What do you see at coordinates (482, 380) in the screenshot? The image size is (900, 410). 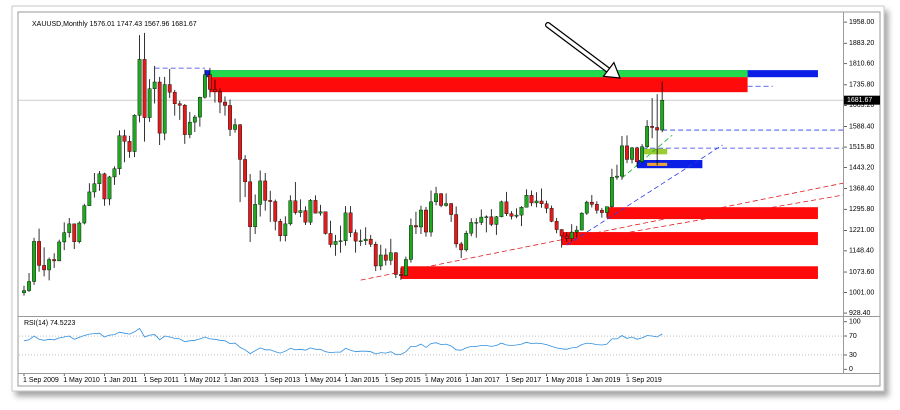 I see `x-tick-label: 1 Jan 2017` at bounding box center [482, 380].